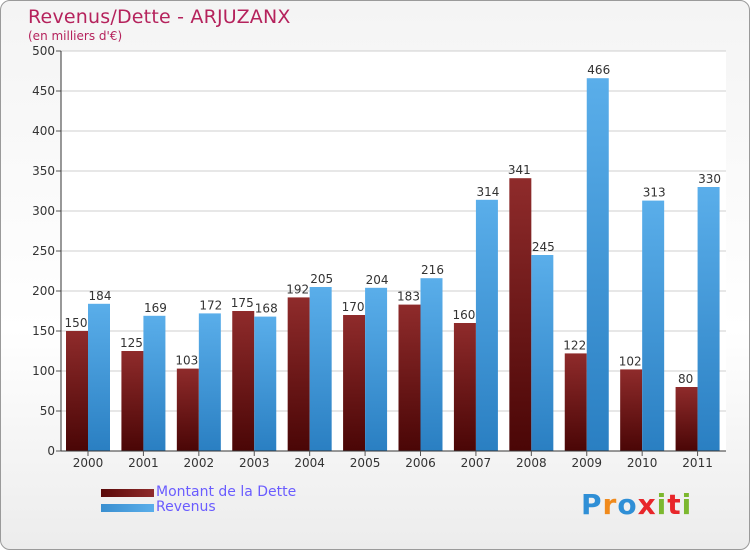  What do you see at coordinates (43, 331) in the screenshot?
I see `y-tick-label: 150` at bounding box center [43, 331].